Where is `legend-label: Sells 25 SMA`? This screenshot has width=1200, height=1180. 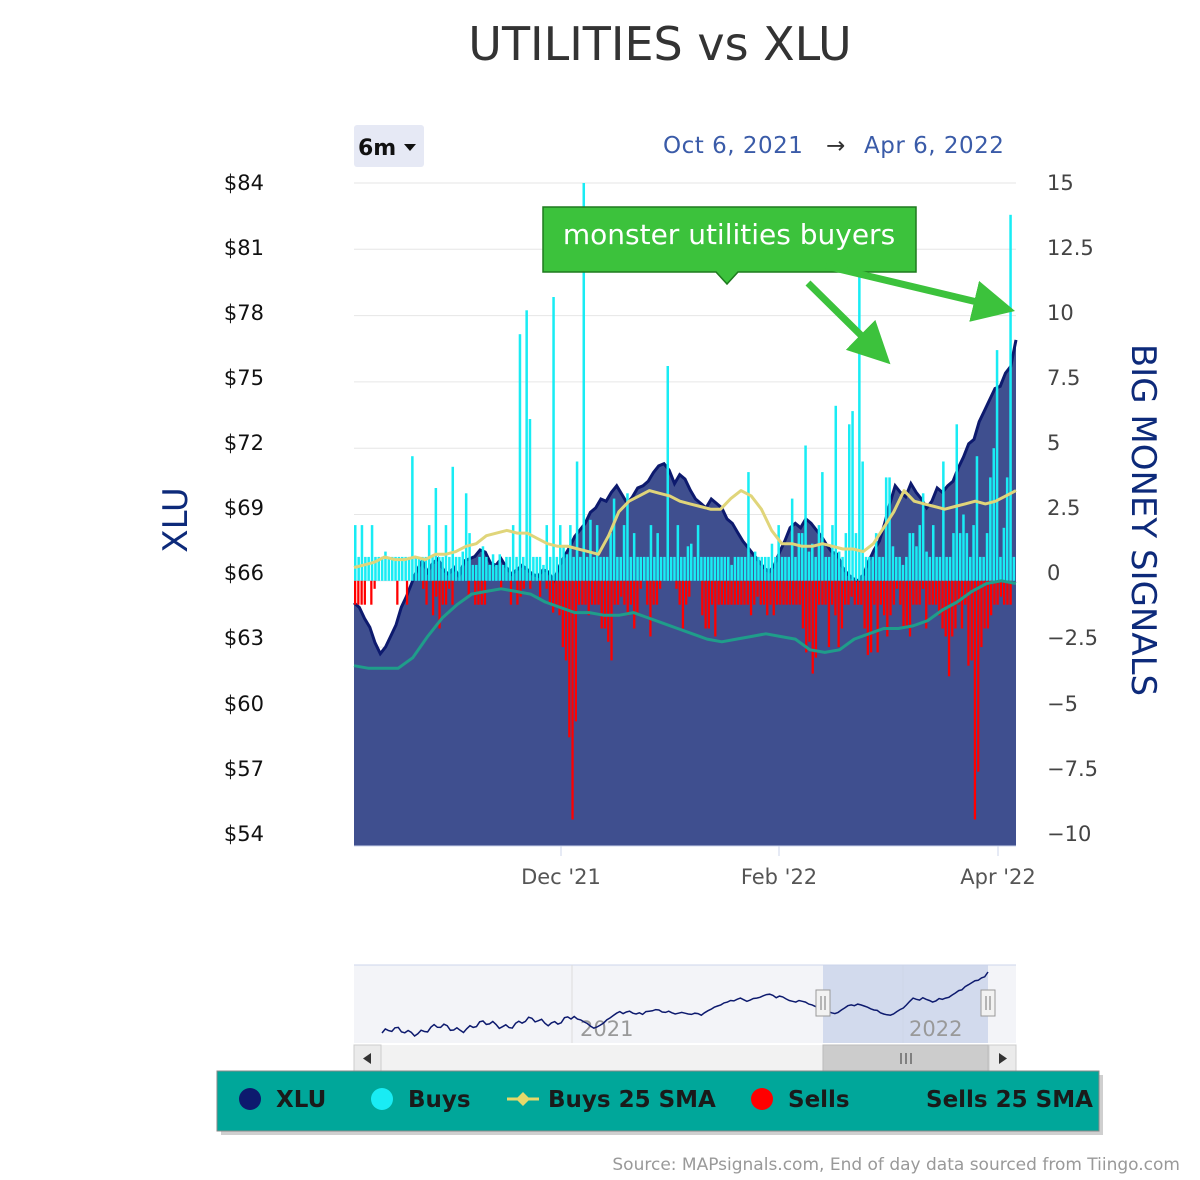
legend-label: Sells 25 SMA is located at coordinates (1009, 1100).